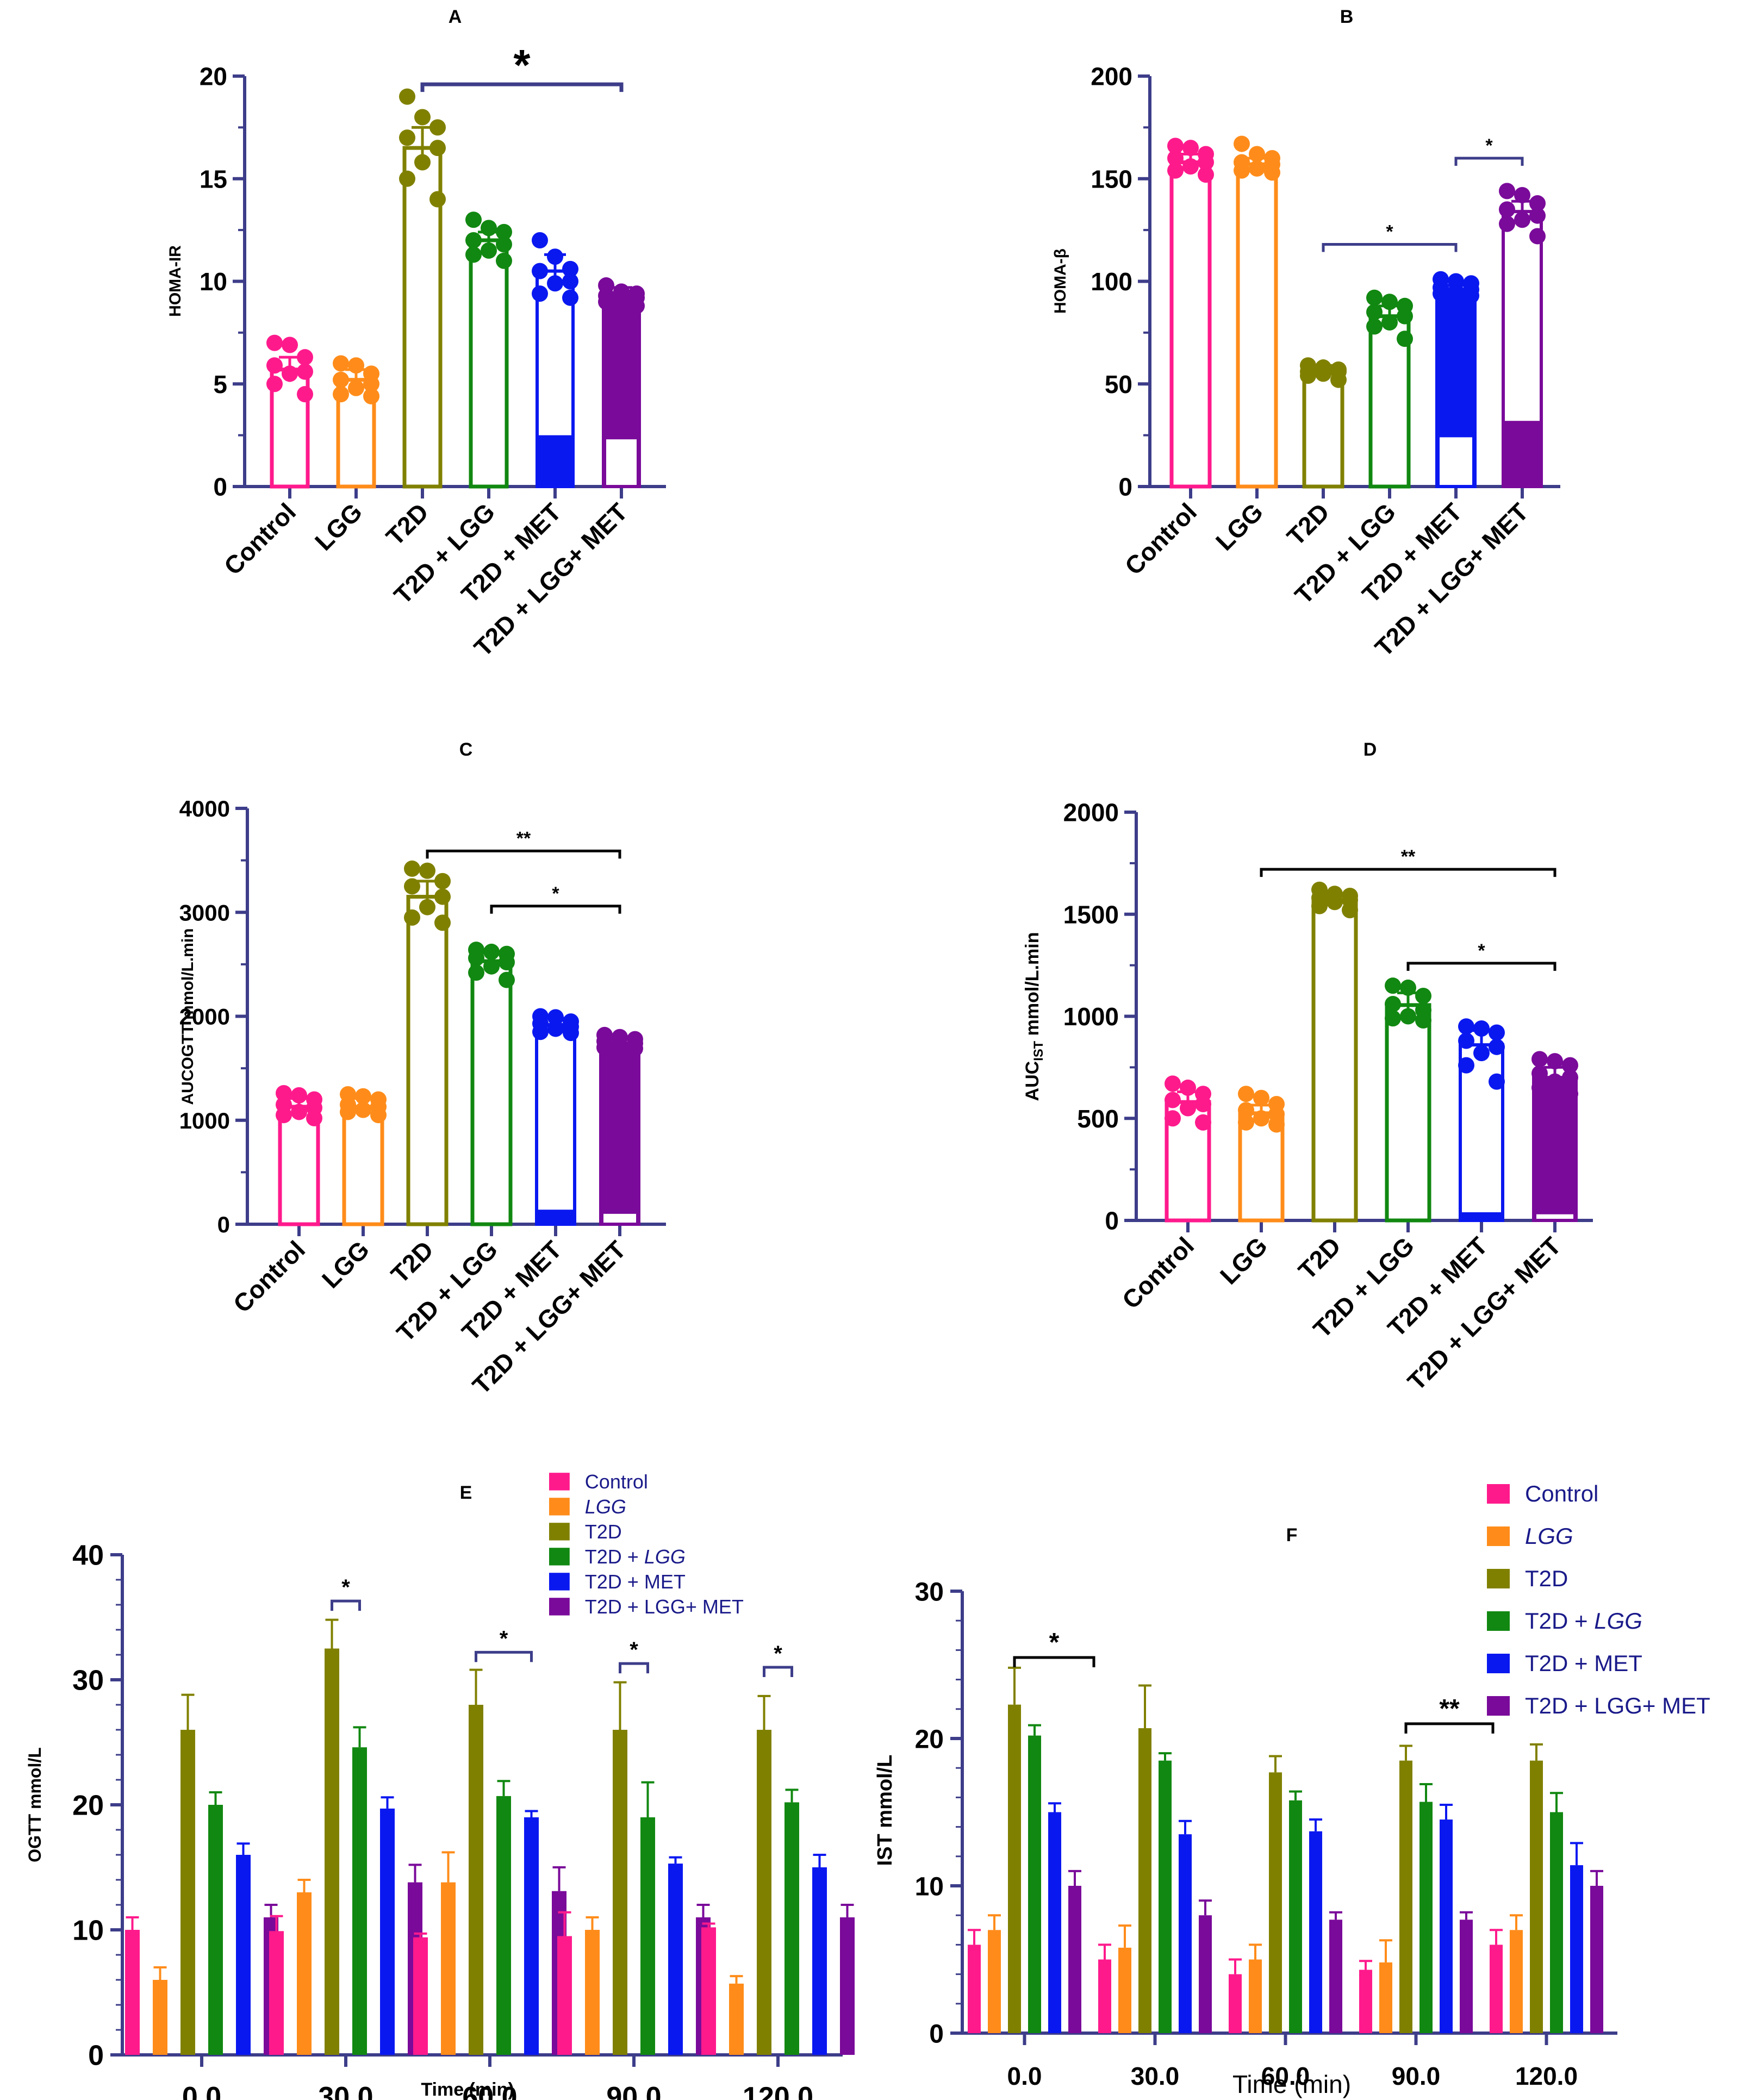 The height and width of the screenshot is (2100, 1762). Describe the element at coordinates (1291, 2084) in the screenshot. I see `x-axis-label: Time (min)` at that location.